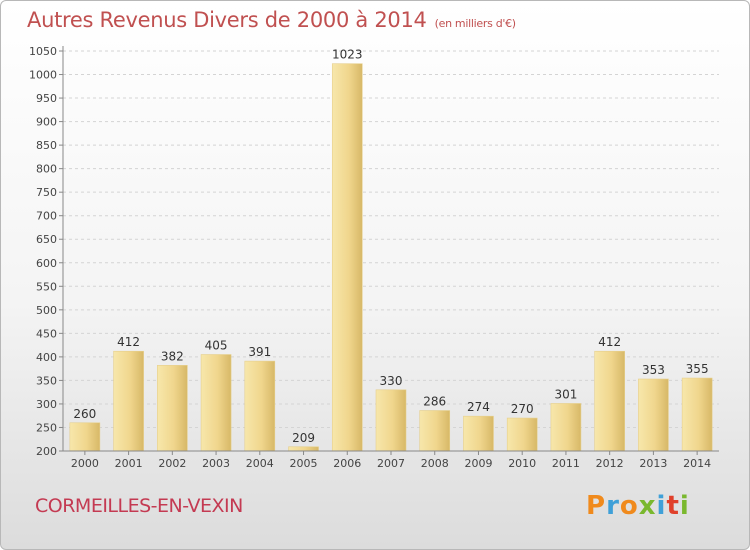  Describe the element at coordinates (46, 451) in the screenshot. I see `y-tick-label: 200` at that location.